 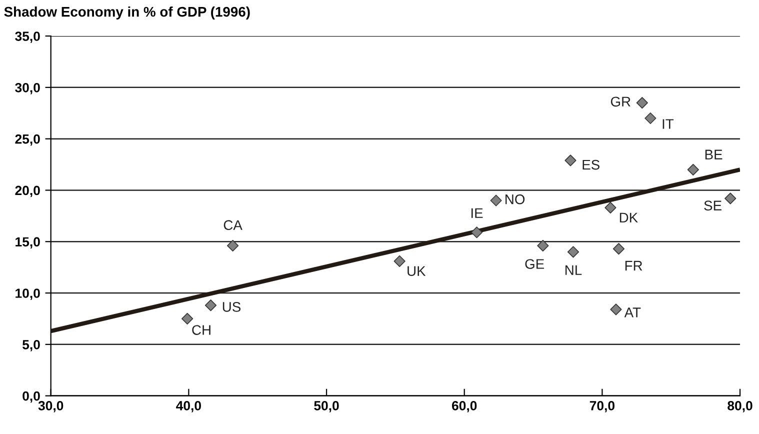 I want to click on annotation: IE, so click(x=477, y=213).